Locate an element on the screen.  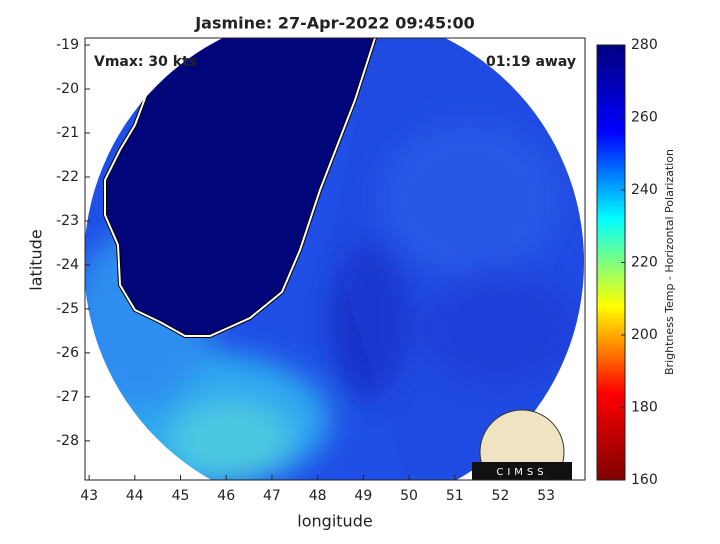
y-axis-label: latitude is located at coordinates (36, 259).